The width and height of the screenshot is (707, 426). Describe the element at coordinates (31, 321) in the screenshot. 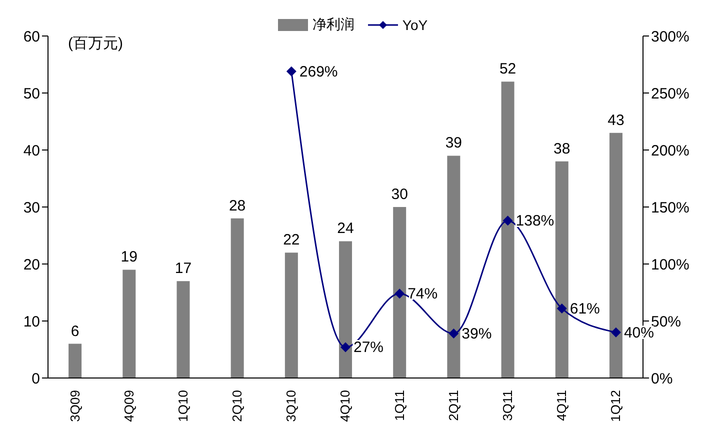

I see `y-tick-label: 10` at that location.